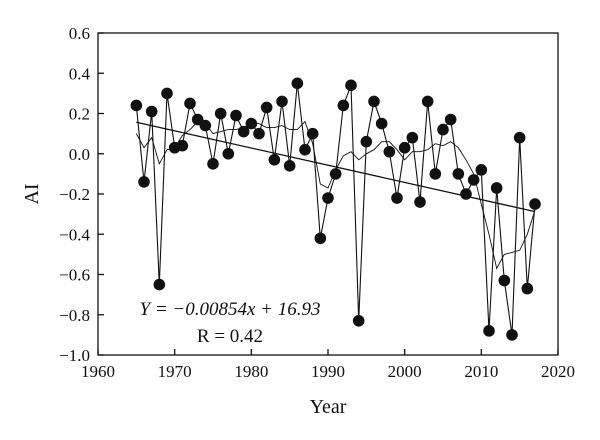 The image size is (600, 440). Describe the element at coordinates (74, 194) in the screenshot. I see `y-tick-label: −0.2` at that location.